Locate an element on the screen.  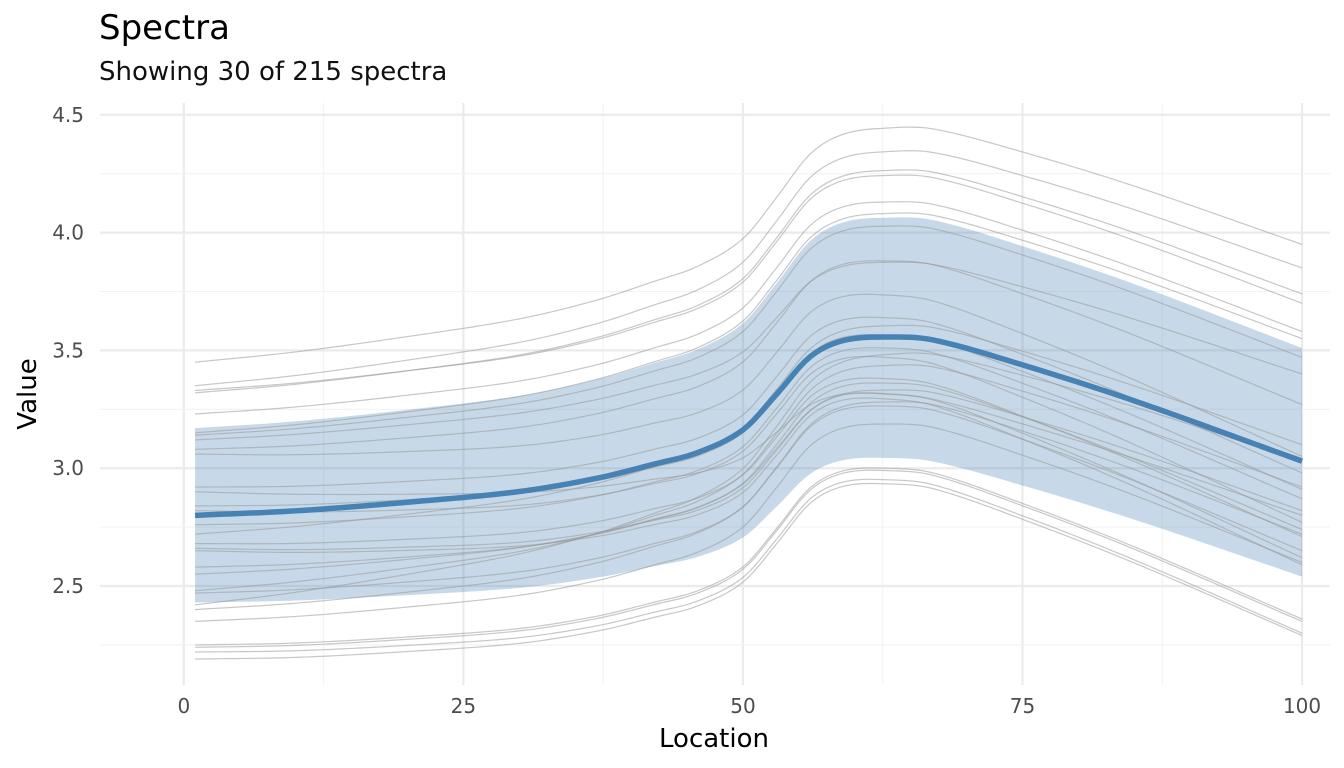
chart-title: Spectra is located at coordinates (164, 28).